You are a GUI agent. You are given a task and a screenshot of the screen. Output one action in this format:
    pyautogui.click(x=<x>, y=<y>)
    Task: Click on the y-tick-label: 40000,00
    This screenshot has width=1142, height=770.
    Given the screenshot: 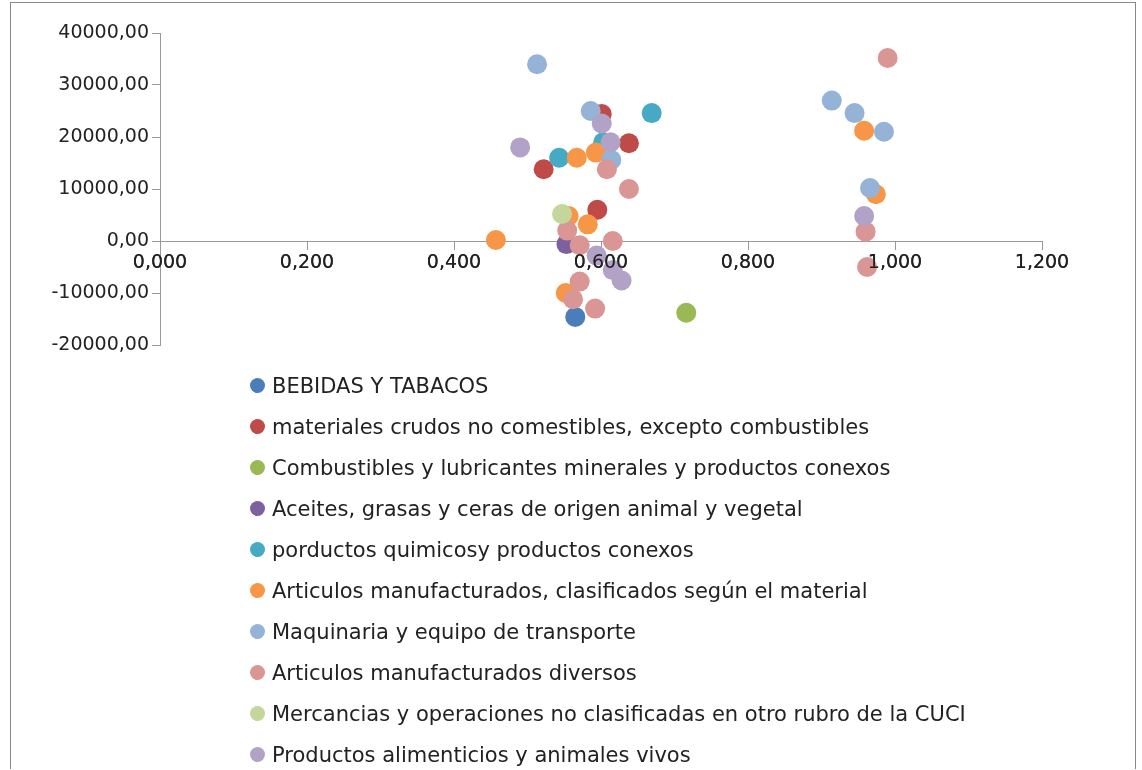 What is the action you would take?
    pyautogui.click(x=103, y=30)
    